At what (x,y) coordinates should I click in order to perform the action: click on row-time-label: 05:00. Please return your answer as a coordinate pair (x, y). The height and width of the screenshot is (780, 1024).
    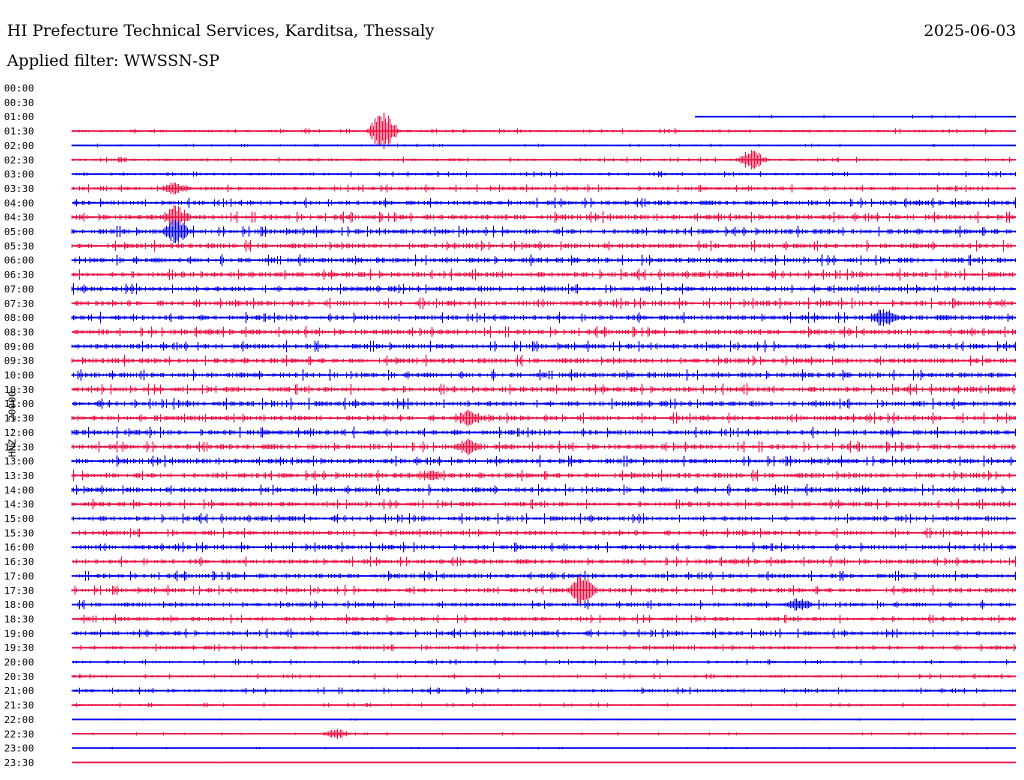
    Looking at the image, I should click on (19, 232).